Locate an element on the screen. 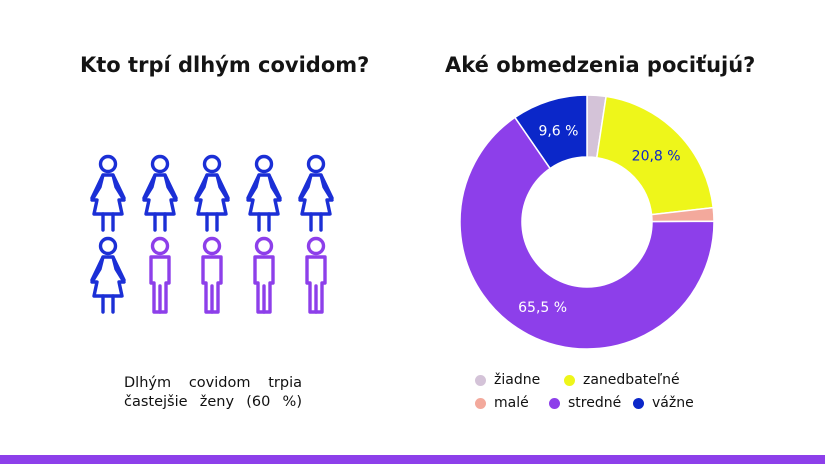  people-pictogram is located at coordinates (212, 234).